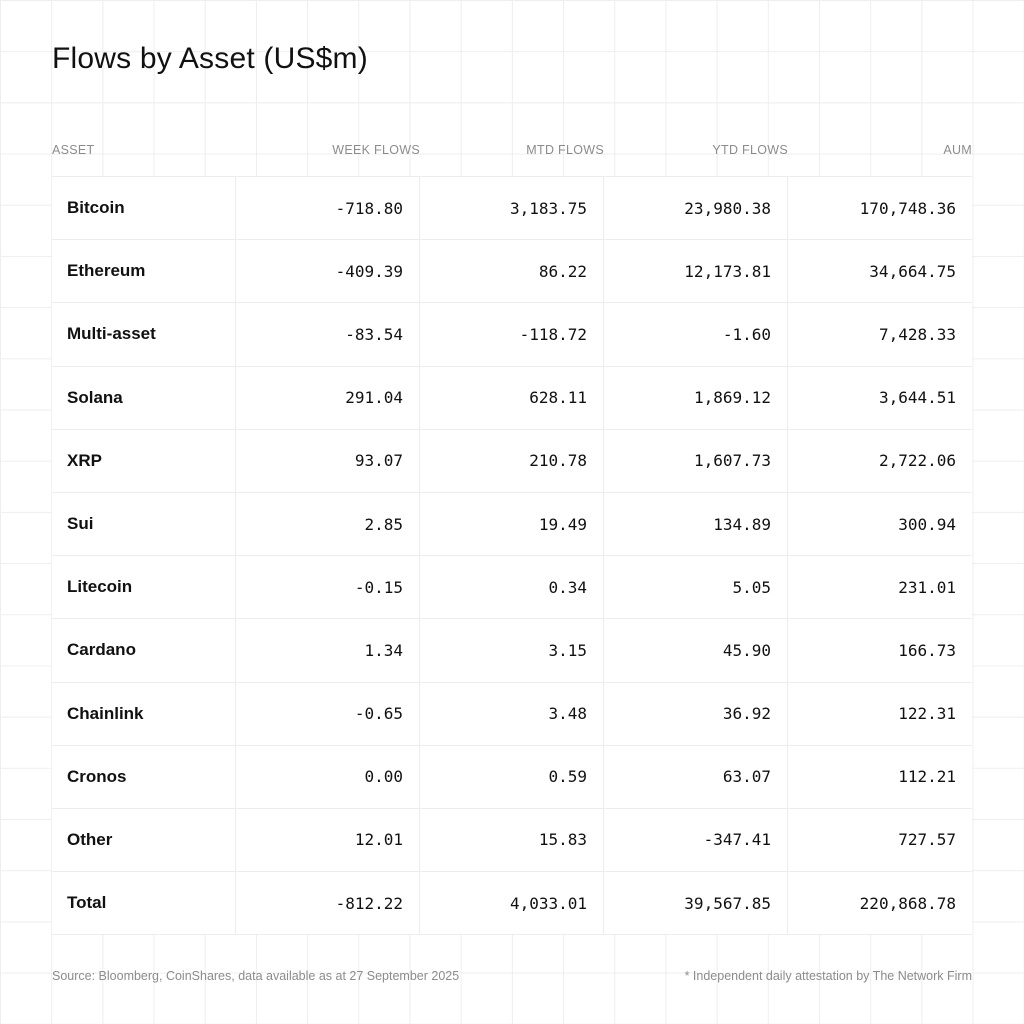  What do you see at coordinates (927, 777) in the screenshot?
I see `aum-cell: 112.21` at bounding box center [927, 777].